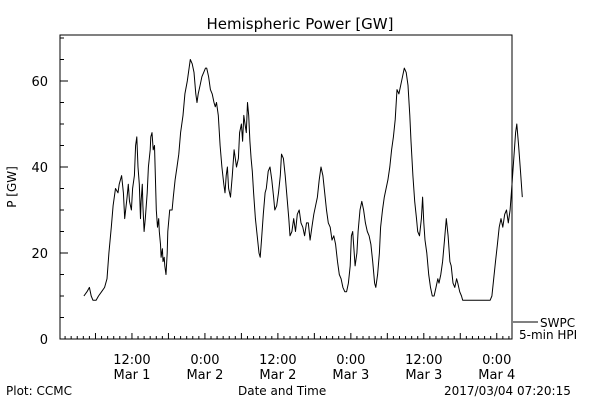 The height and width of the screenshot is (400, 600). I want to click on y-tick-label: 60, so click(39, 82).